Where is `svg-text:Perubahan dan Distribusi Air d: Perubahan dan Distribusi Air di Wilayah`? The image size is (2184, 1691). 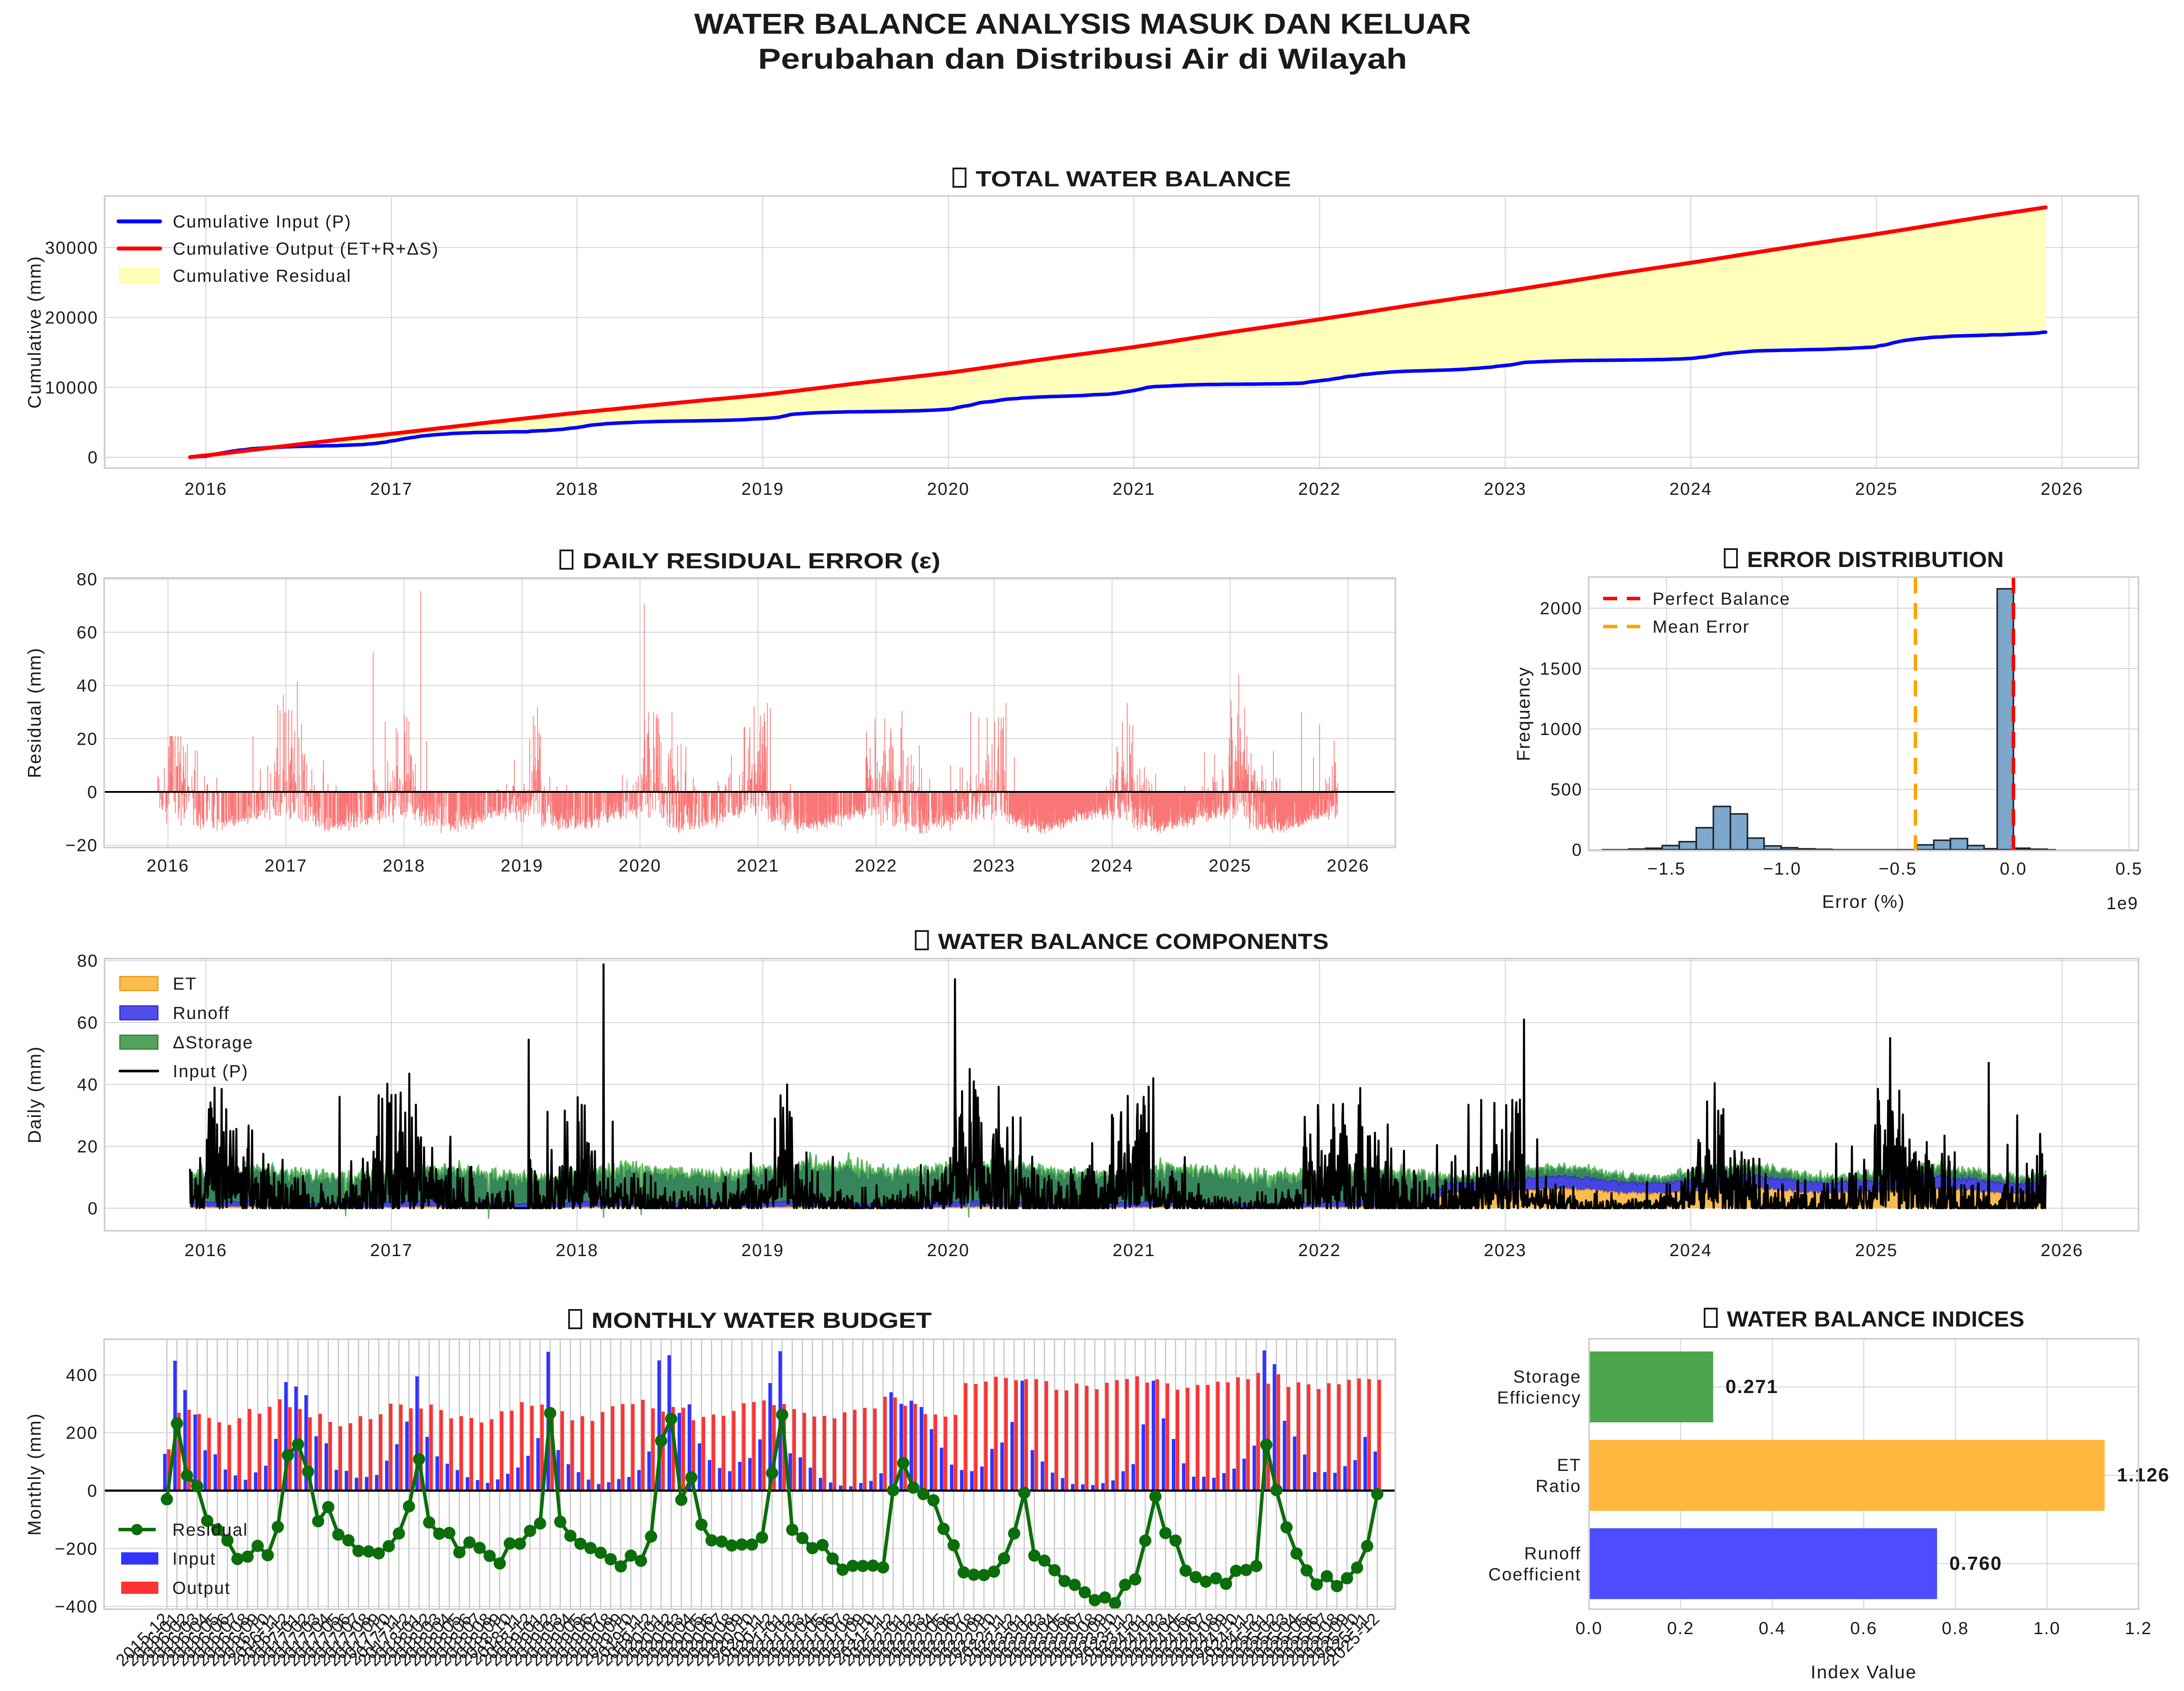 svg-text:Perubahan dan Distribusi Air d: Perubahan dan Distribusi Air di Wilayah is located at coordinates (1082, 59).